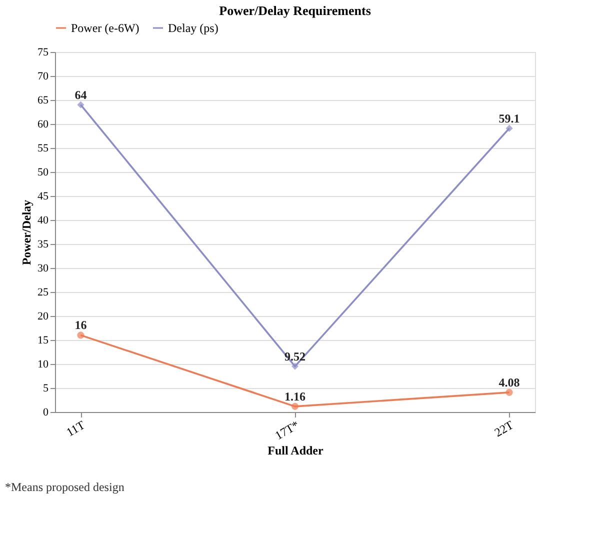 This screenshot has width=603, height=546. What do you see at coordinates (46, 388) in the screenshot?
I see `y-tick-label: 5` at bounding box center [46, 388].